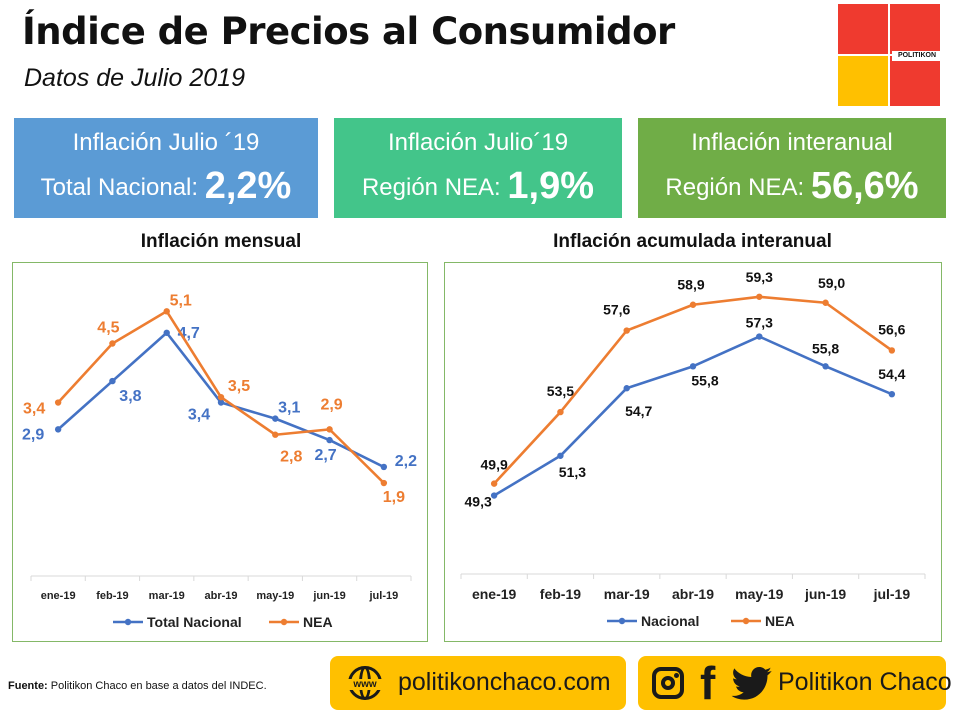 This screenshot has width=960, height=720. I want to click on website-banner: www politikonchaco.com, so click(478, 683).